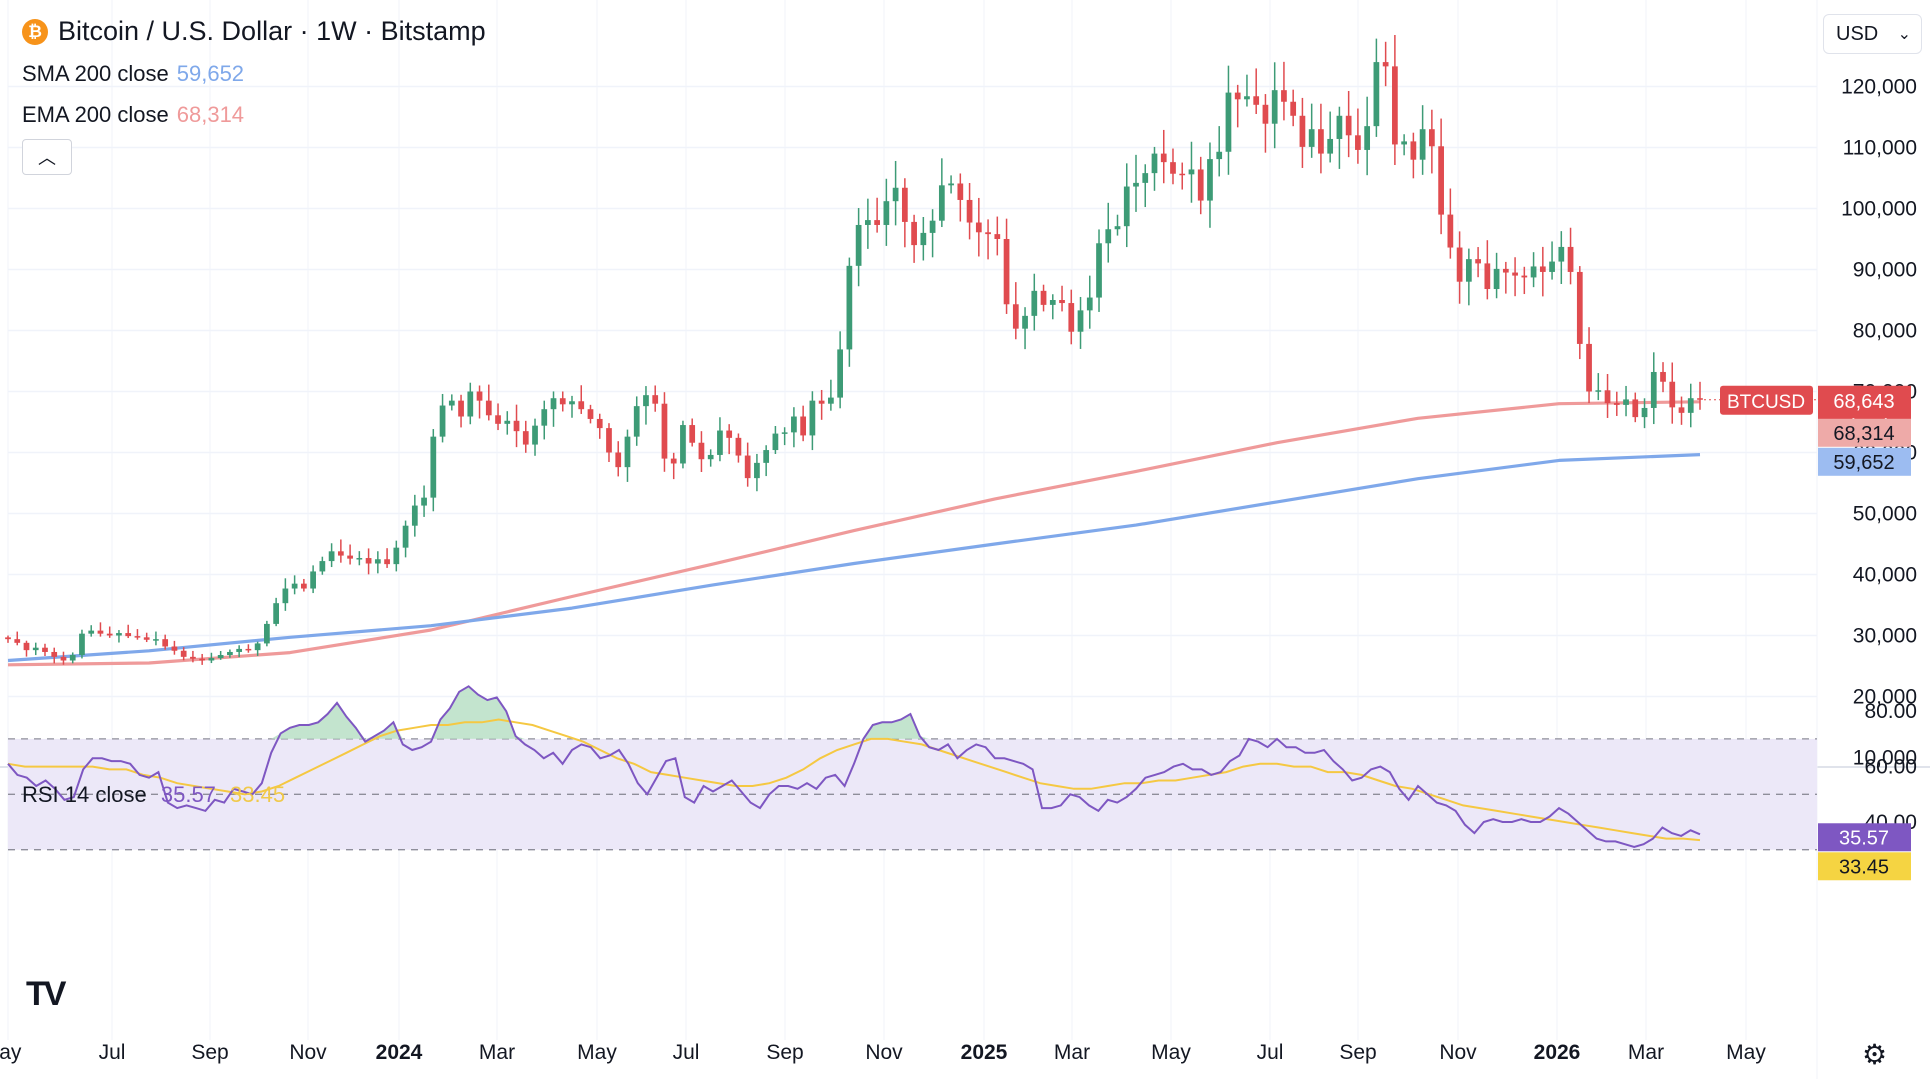  I want to click on price-tick-label: 10,000, so click(1885, 758).